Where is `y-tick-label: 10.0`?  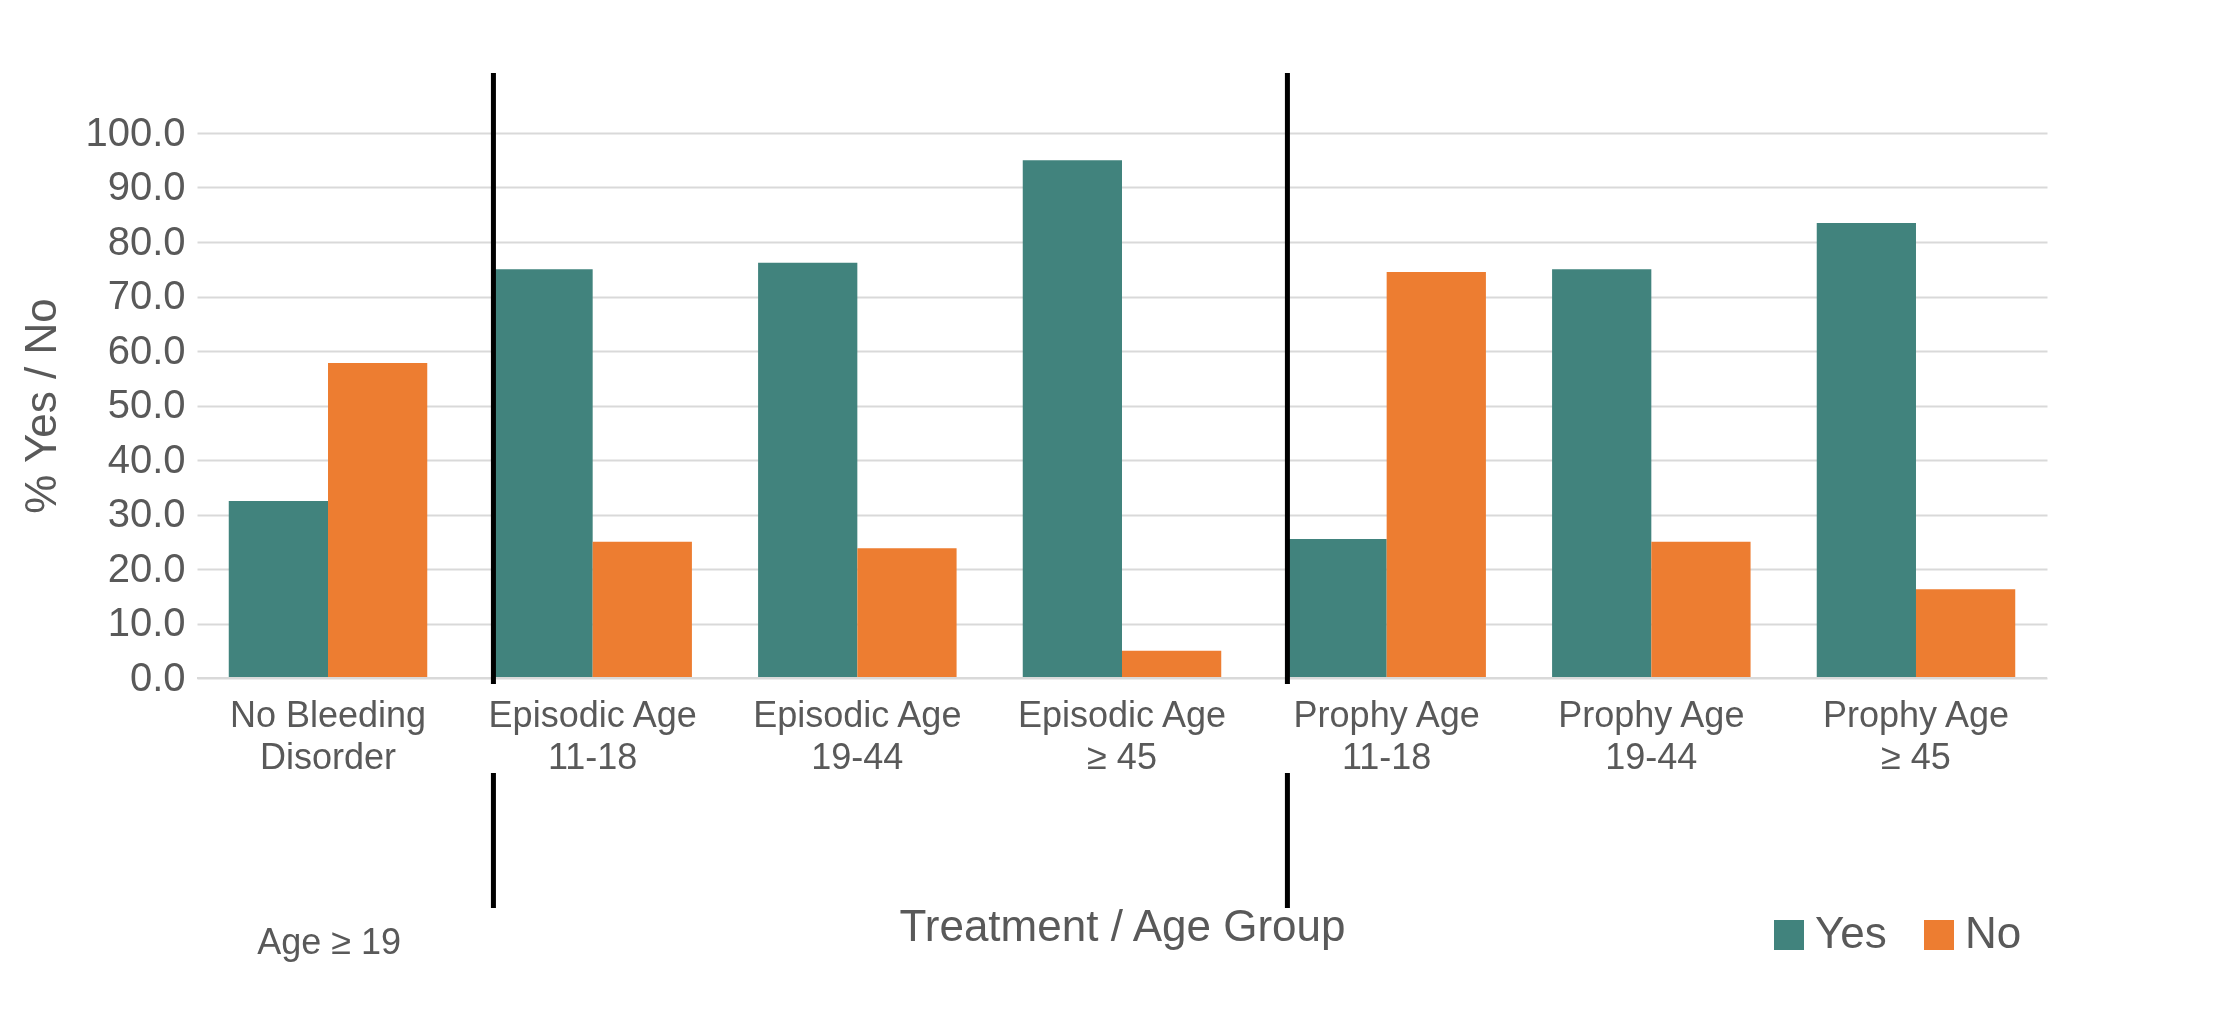
y-tick-label: 10.0 is located at coordinates (146, 622).